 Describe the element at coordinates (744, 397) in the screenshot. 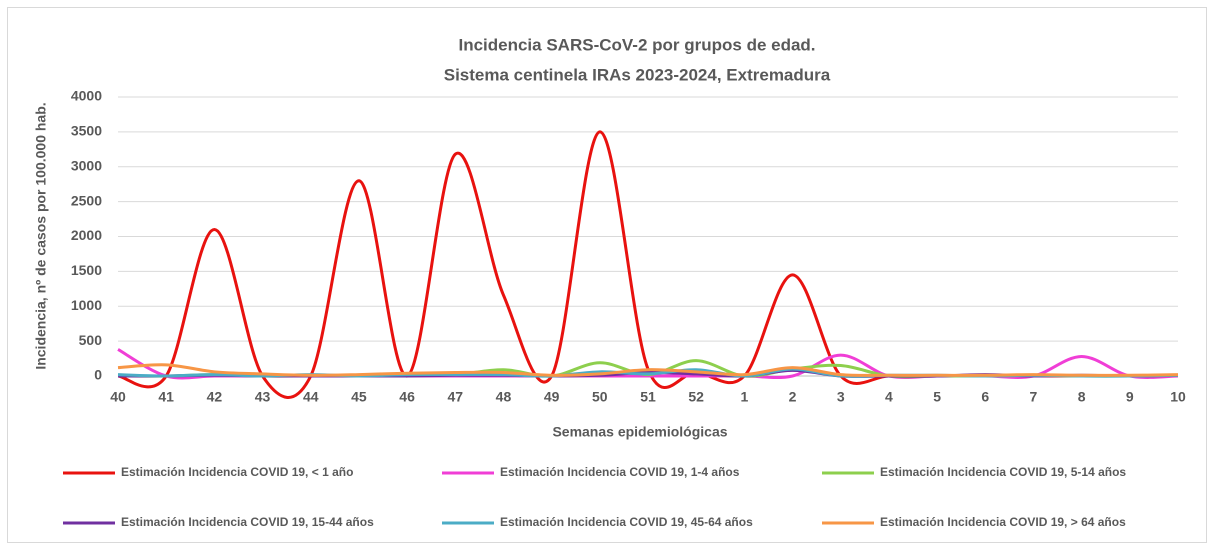

I see `x-tick-label: 1` at that location.